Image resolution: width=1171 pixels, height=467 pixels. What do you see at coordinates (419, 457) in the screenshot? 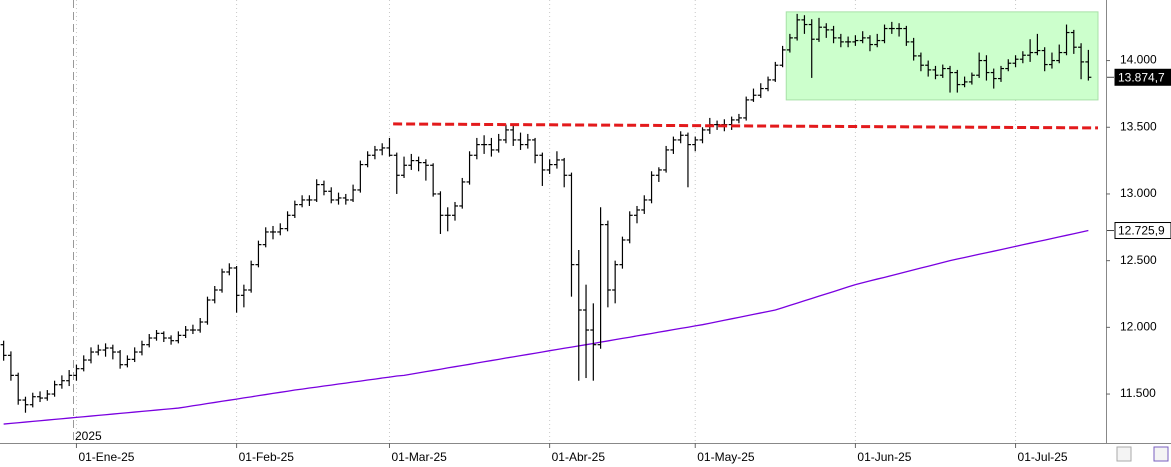
I see `x-tick-label: 01-Mar-25` at bounding box center [419, 457].